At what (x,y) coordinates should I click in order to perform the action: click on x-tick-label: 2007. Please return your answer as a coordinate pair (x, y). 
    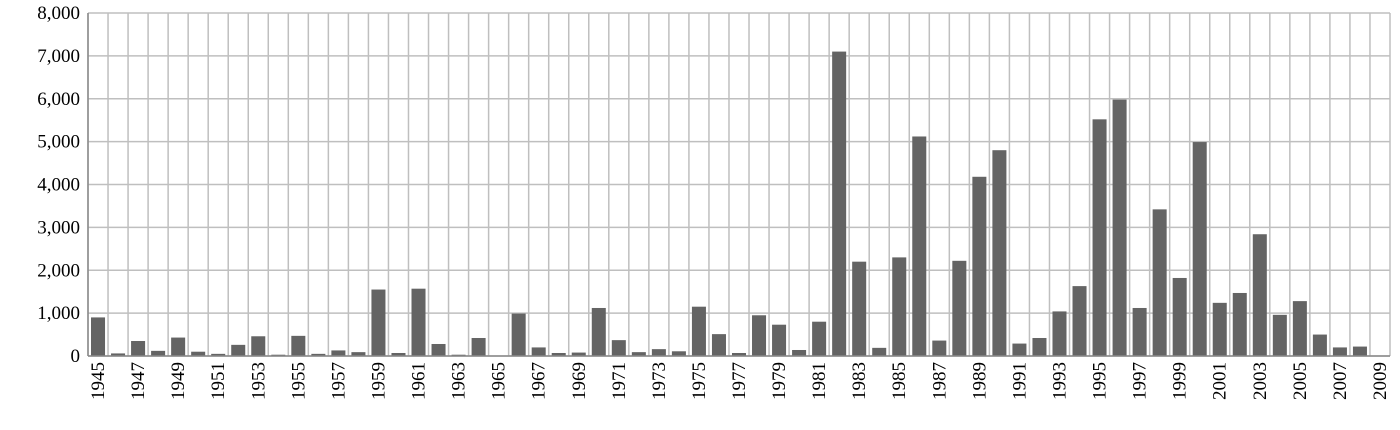
    Looking at the image, I should click on (1340, 381).